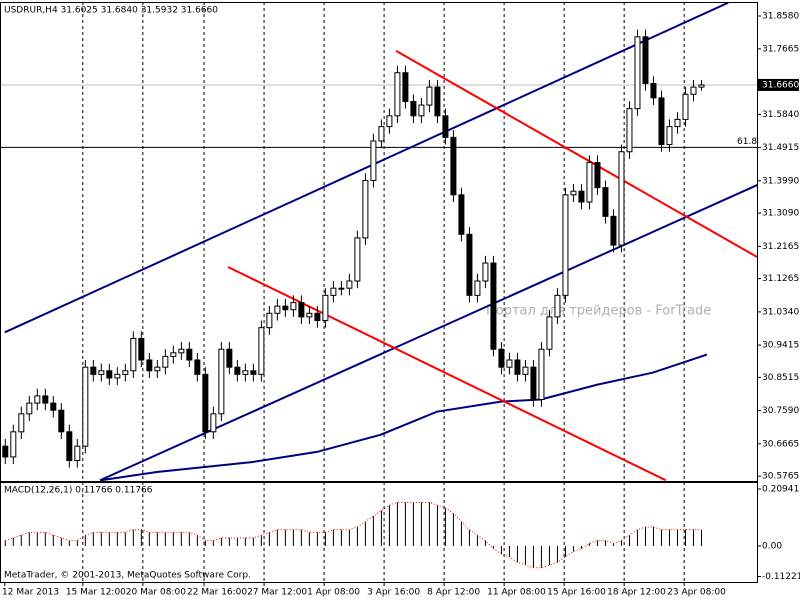 The height and width of the screenshot is (600, 800). Describe the element at coordinates (516, 593) in the screenshot. I see `x-tick-label: 11 Apr 08:00` at that location.